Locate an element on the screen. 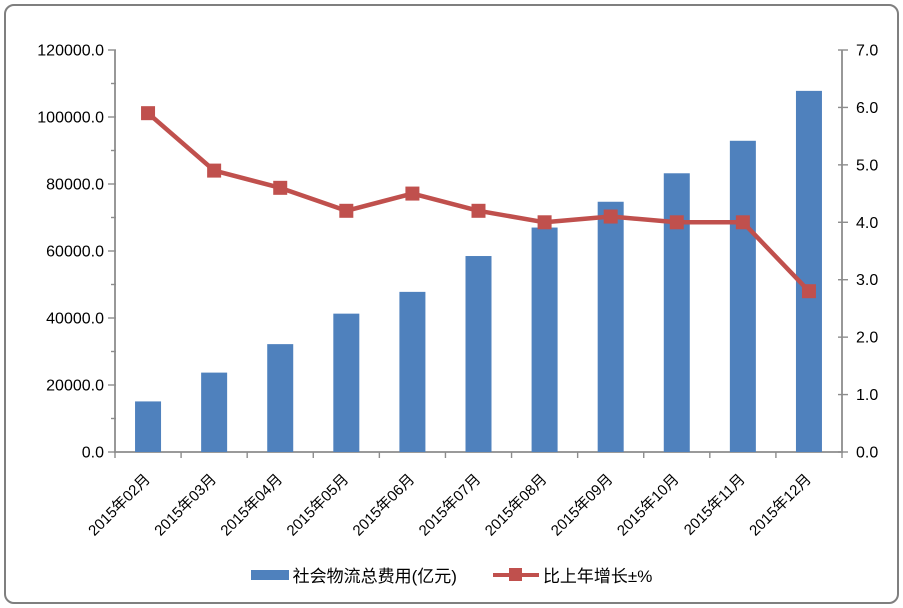  right-axis-tick-label: 3.0 is located at coordinates (867, 280).